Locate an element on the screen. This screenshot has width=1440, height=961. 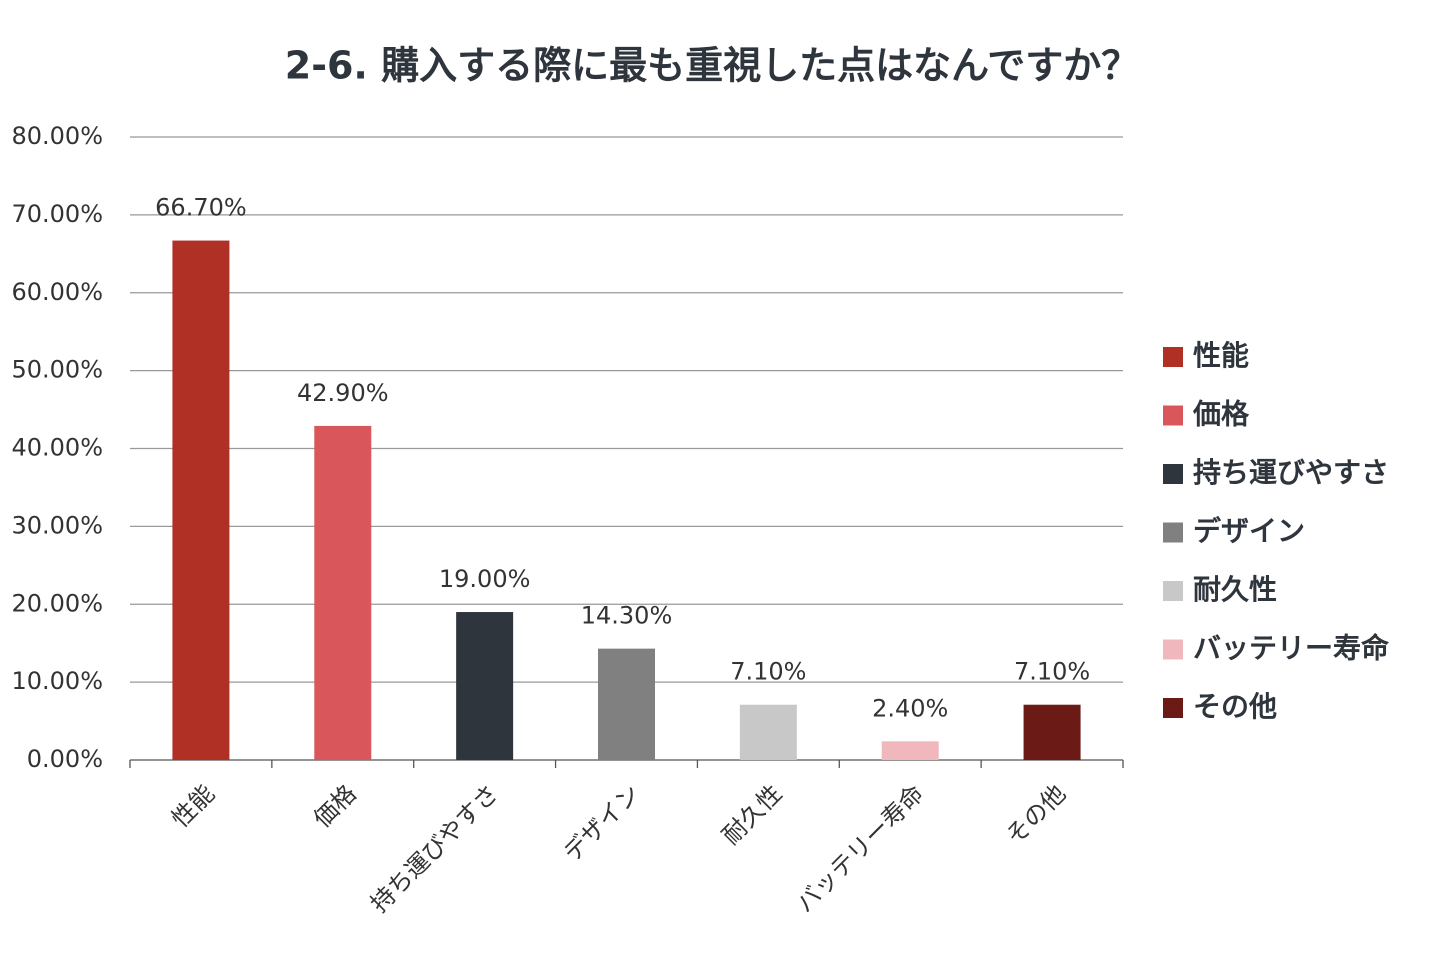
y-tick-label: 10.00% is located at coordinates (57, 681).